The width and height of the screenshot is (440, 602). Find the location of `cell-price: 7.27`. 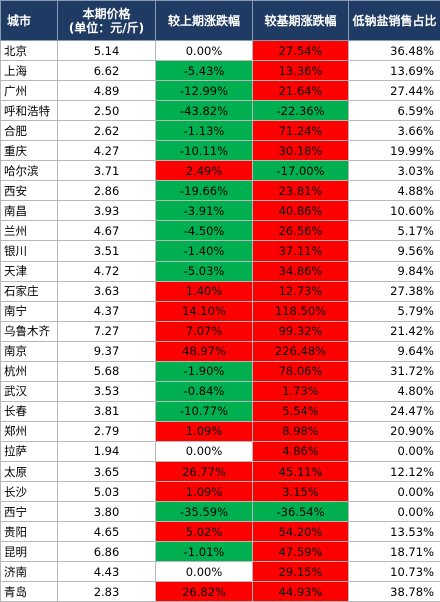

cell-price: 7.27 is located at coordinates (107, 331).